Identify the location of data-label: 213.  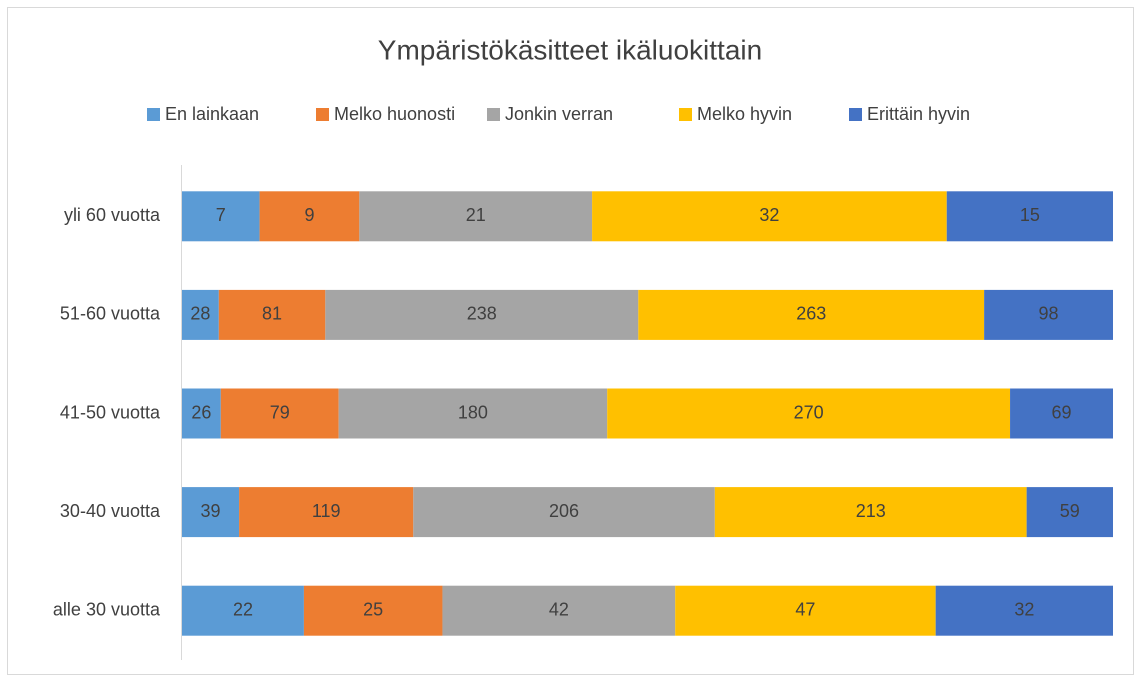
(871, 511).